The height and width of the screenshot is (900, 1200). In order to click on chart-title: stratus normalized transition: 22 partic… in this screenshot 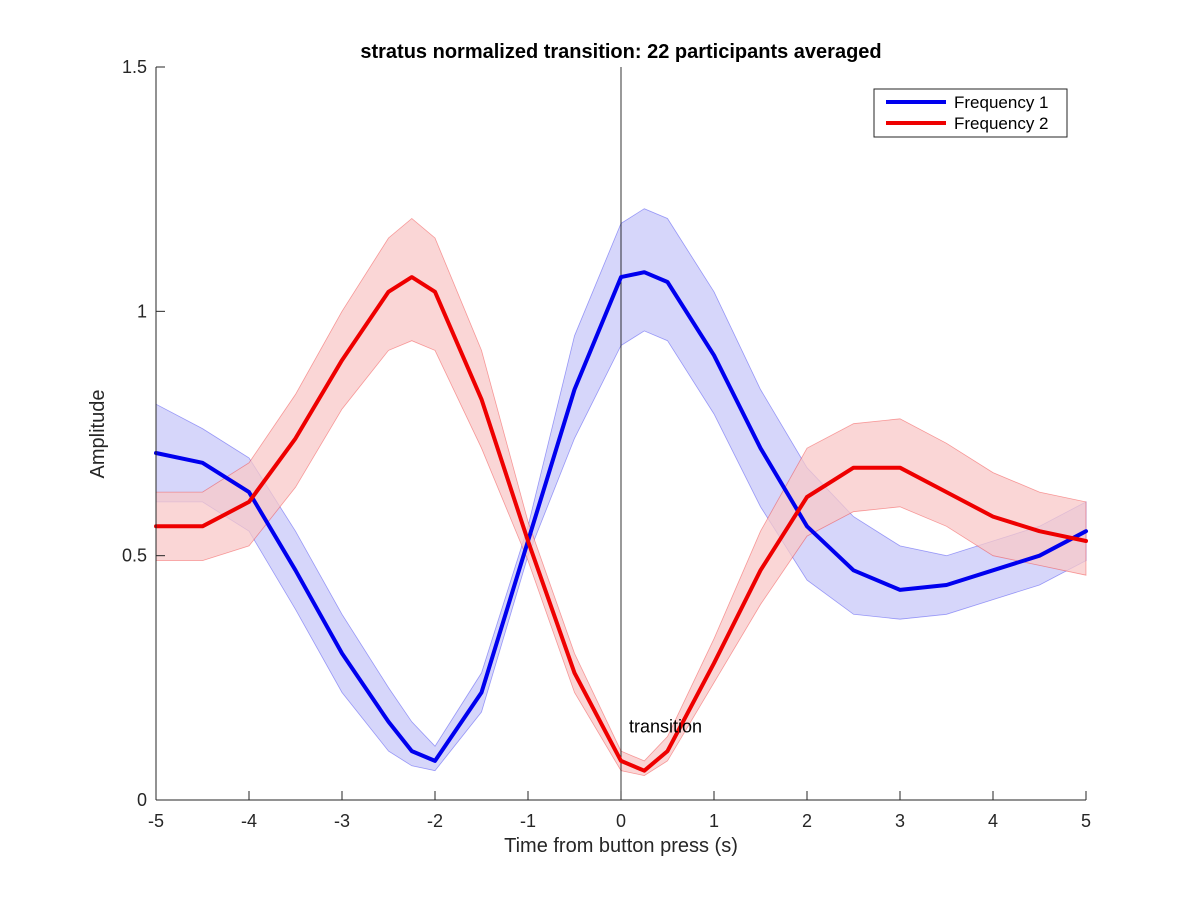, I will do `click(620, 52)`.